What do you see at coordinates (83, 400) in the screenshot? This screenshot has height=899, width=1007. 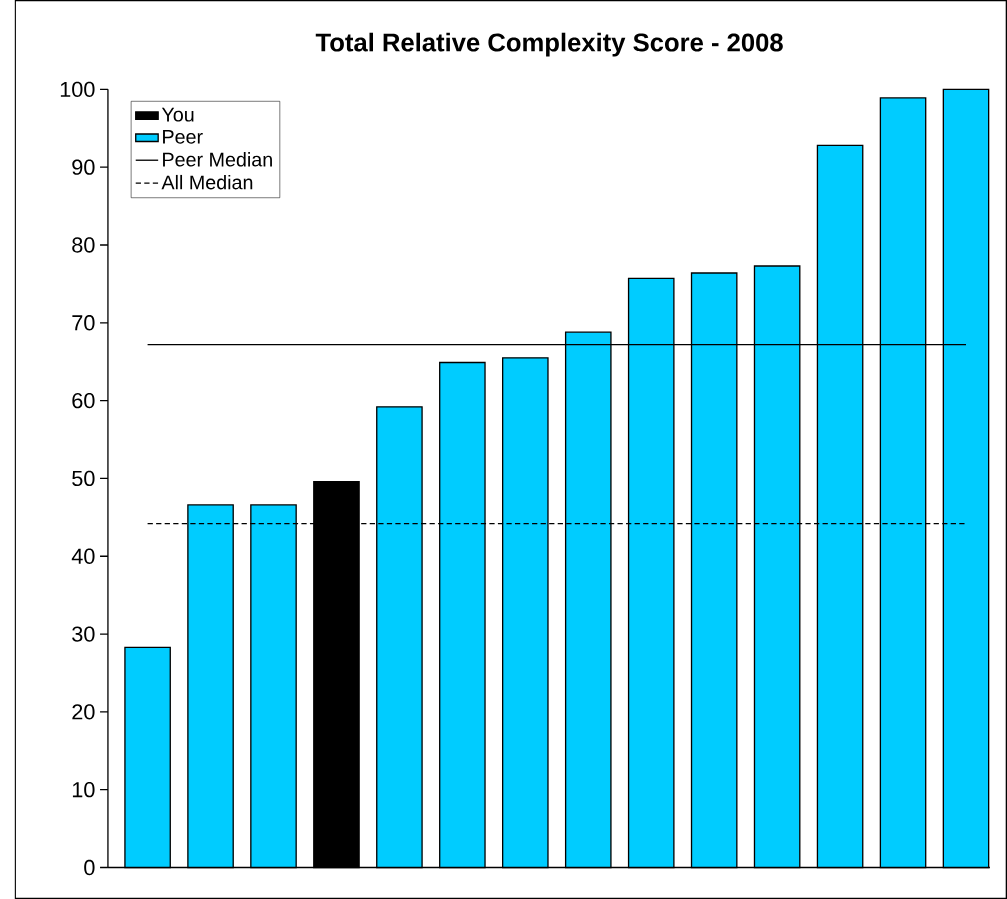 I see `y-tick-label: 60` at bounding box center [83, 400].